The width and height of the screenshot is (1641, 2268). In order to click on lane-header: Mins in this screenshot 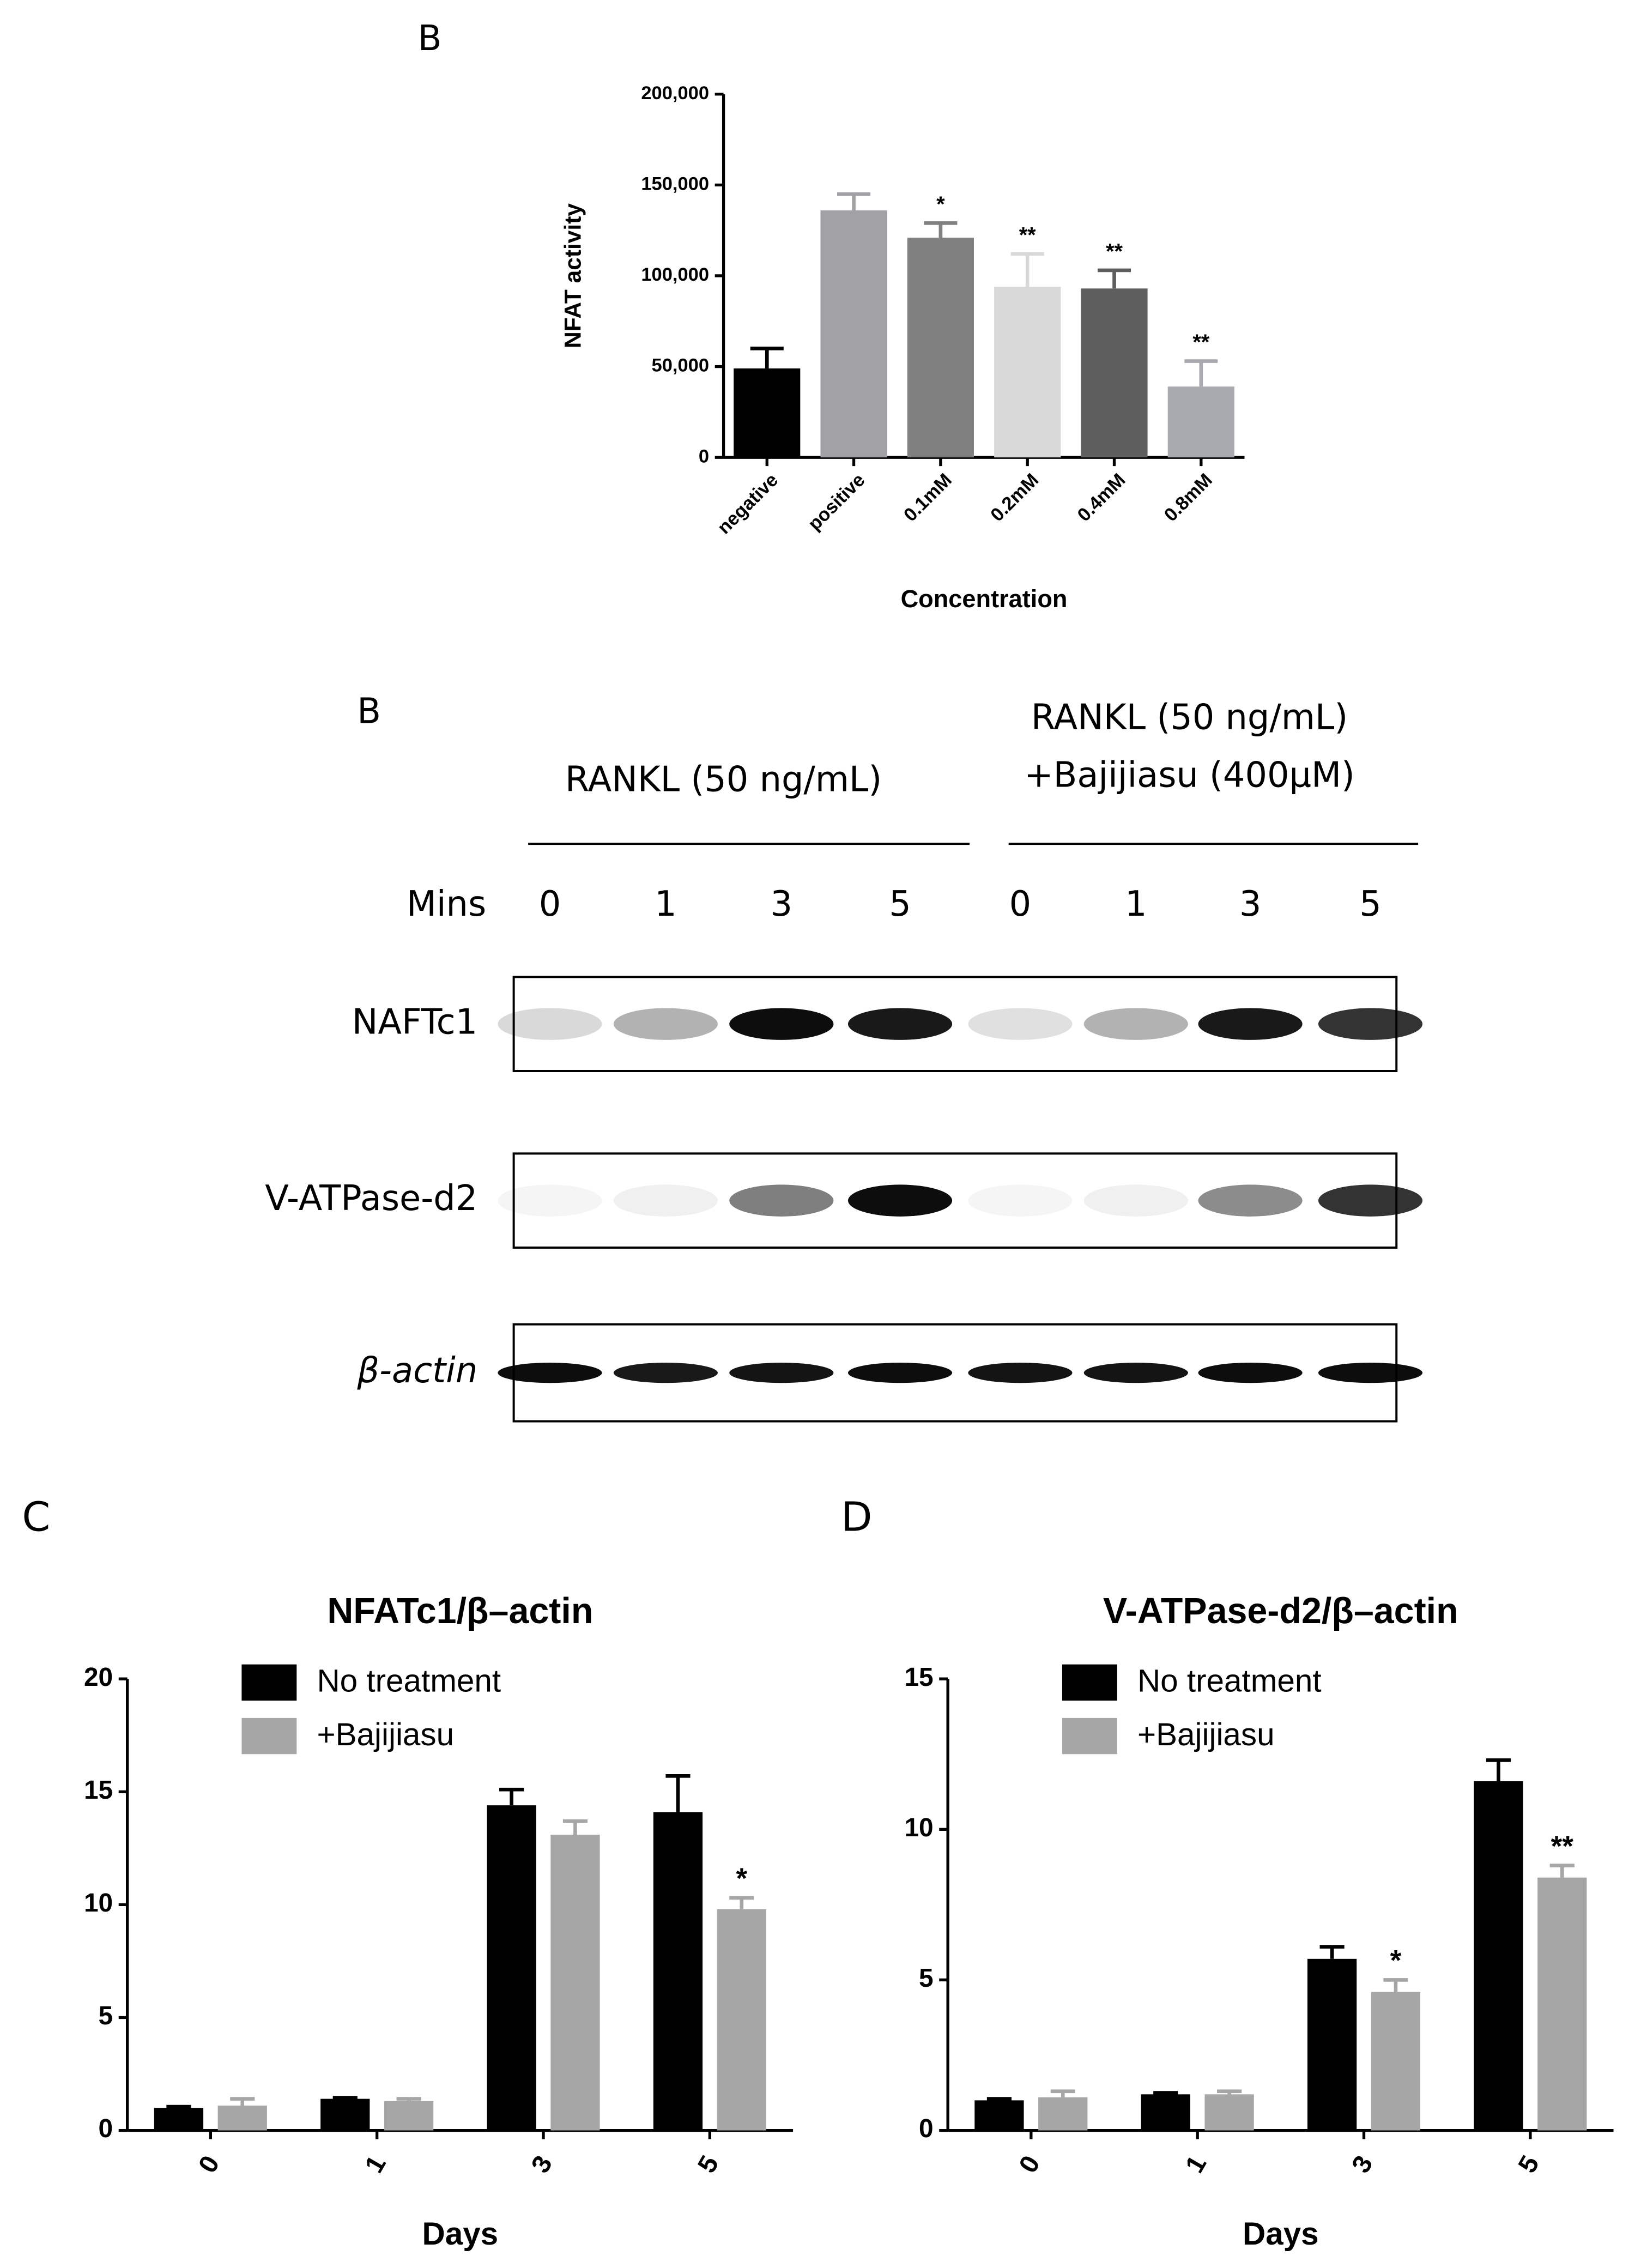, I will do `click(446, 904)`.